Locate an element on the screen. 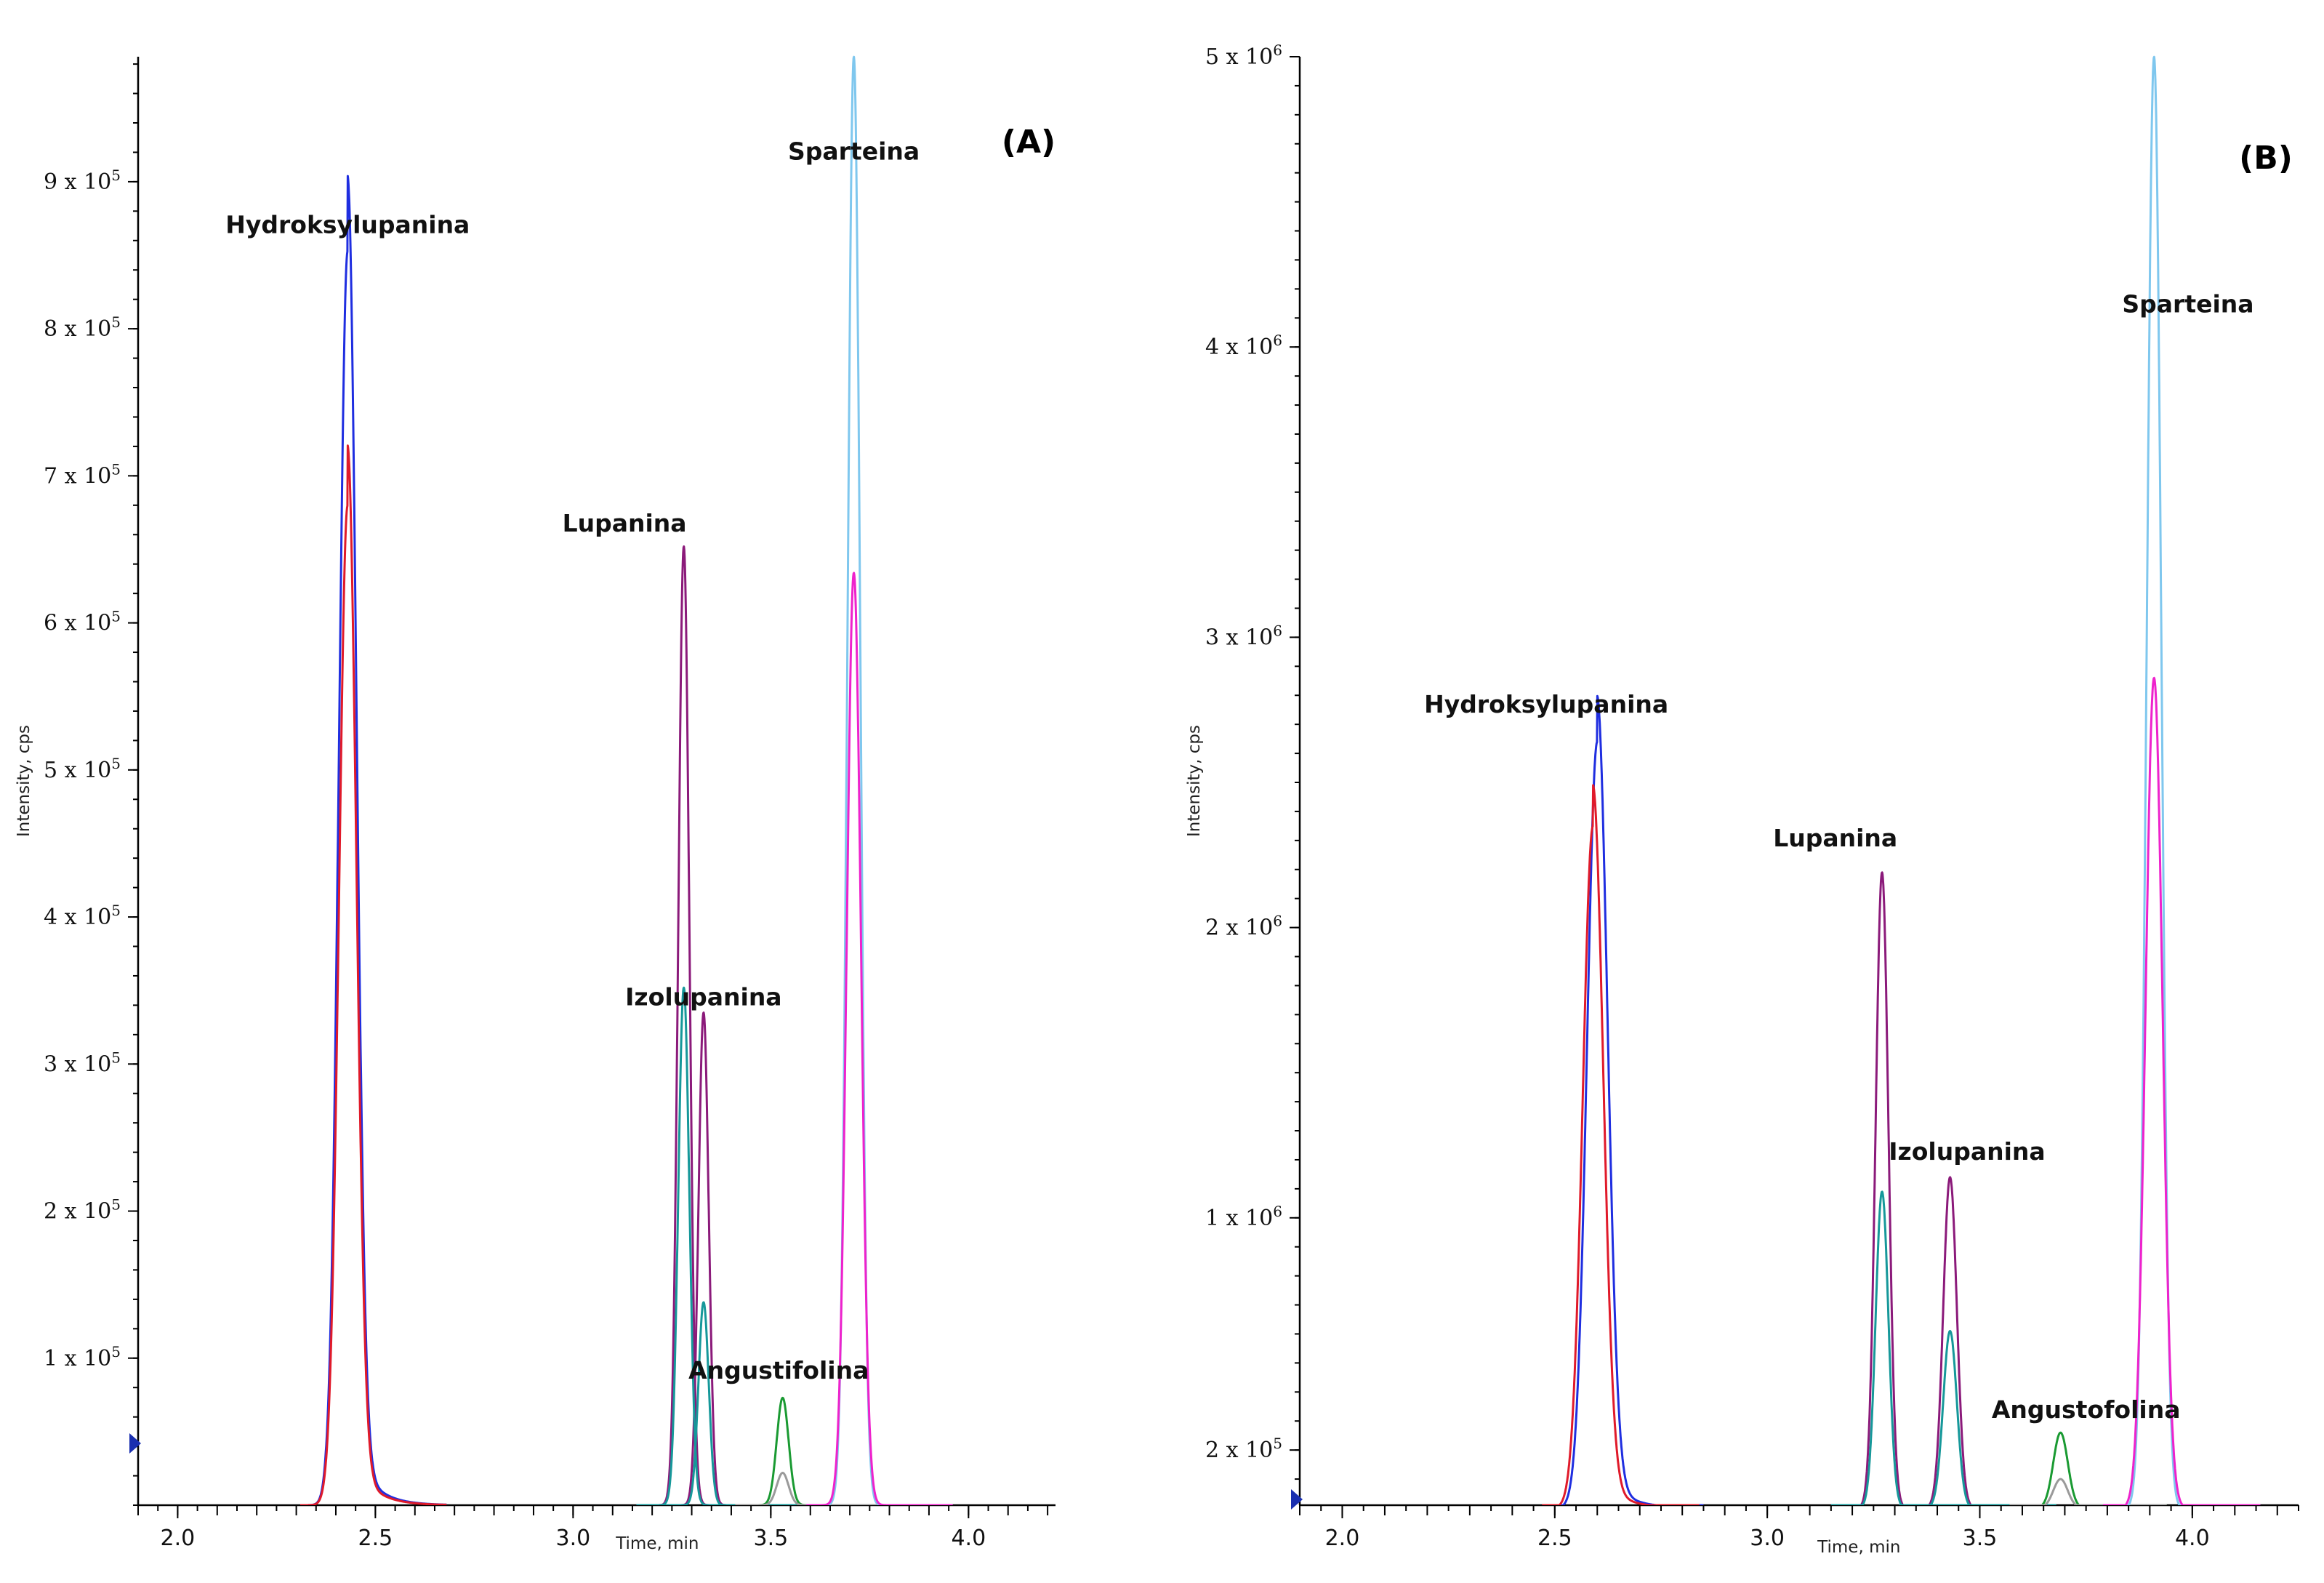 The image size is (2324, 1583). panel-a-baseline-marker is located at coordinates (135, 1443).